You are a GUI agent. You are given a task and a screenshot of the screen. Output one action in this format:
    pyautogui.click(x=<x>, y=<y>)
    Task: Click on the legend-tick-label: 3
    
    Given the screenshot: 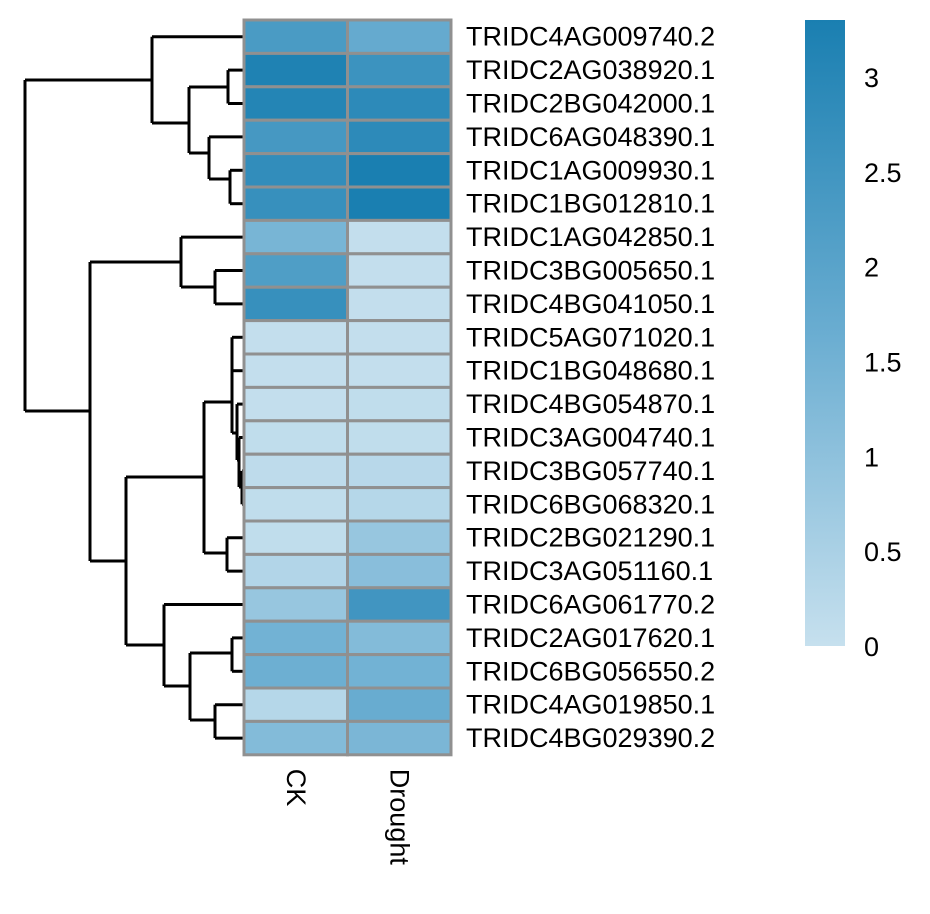 What is the action you would take?
    pyautogui.click(x=871, y=78)
    